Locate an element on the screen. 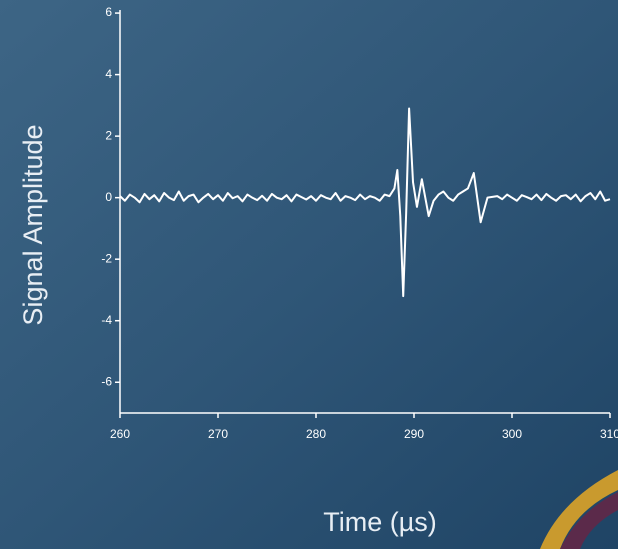 This screenshot has height=549, width=618. x-tick-label: 290 is located at coordinates (414, 434).